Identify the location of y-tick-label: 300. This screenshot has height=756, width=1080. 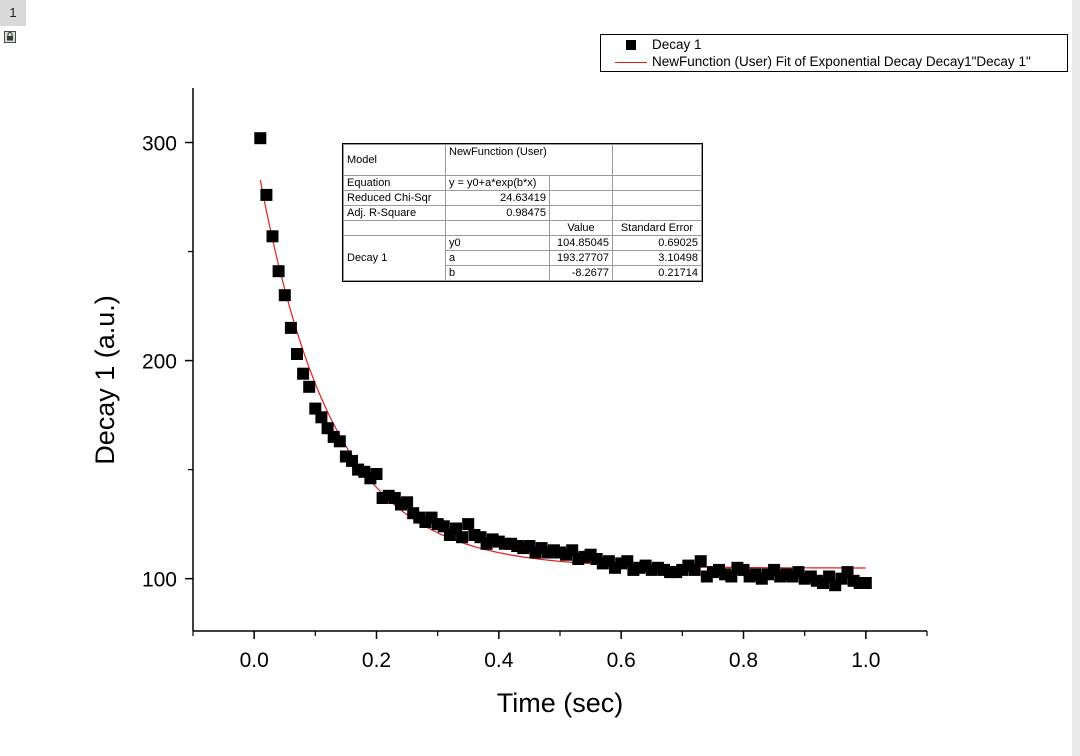
(159, 144).